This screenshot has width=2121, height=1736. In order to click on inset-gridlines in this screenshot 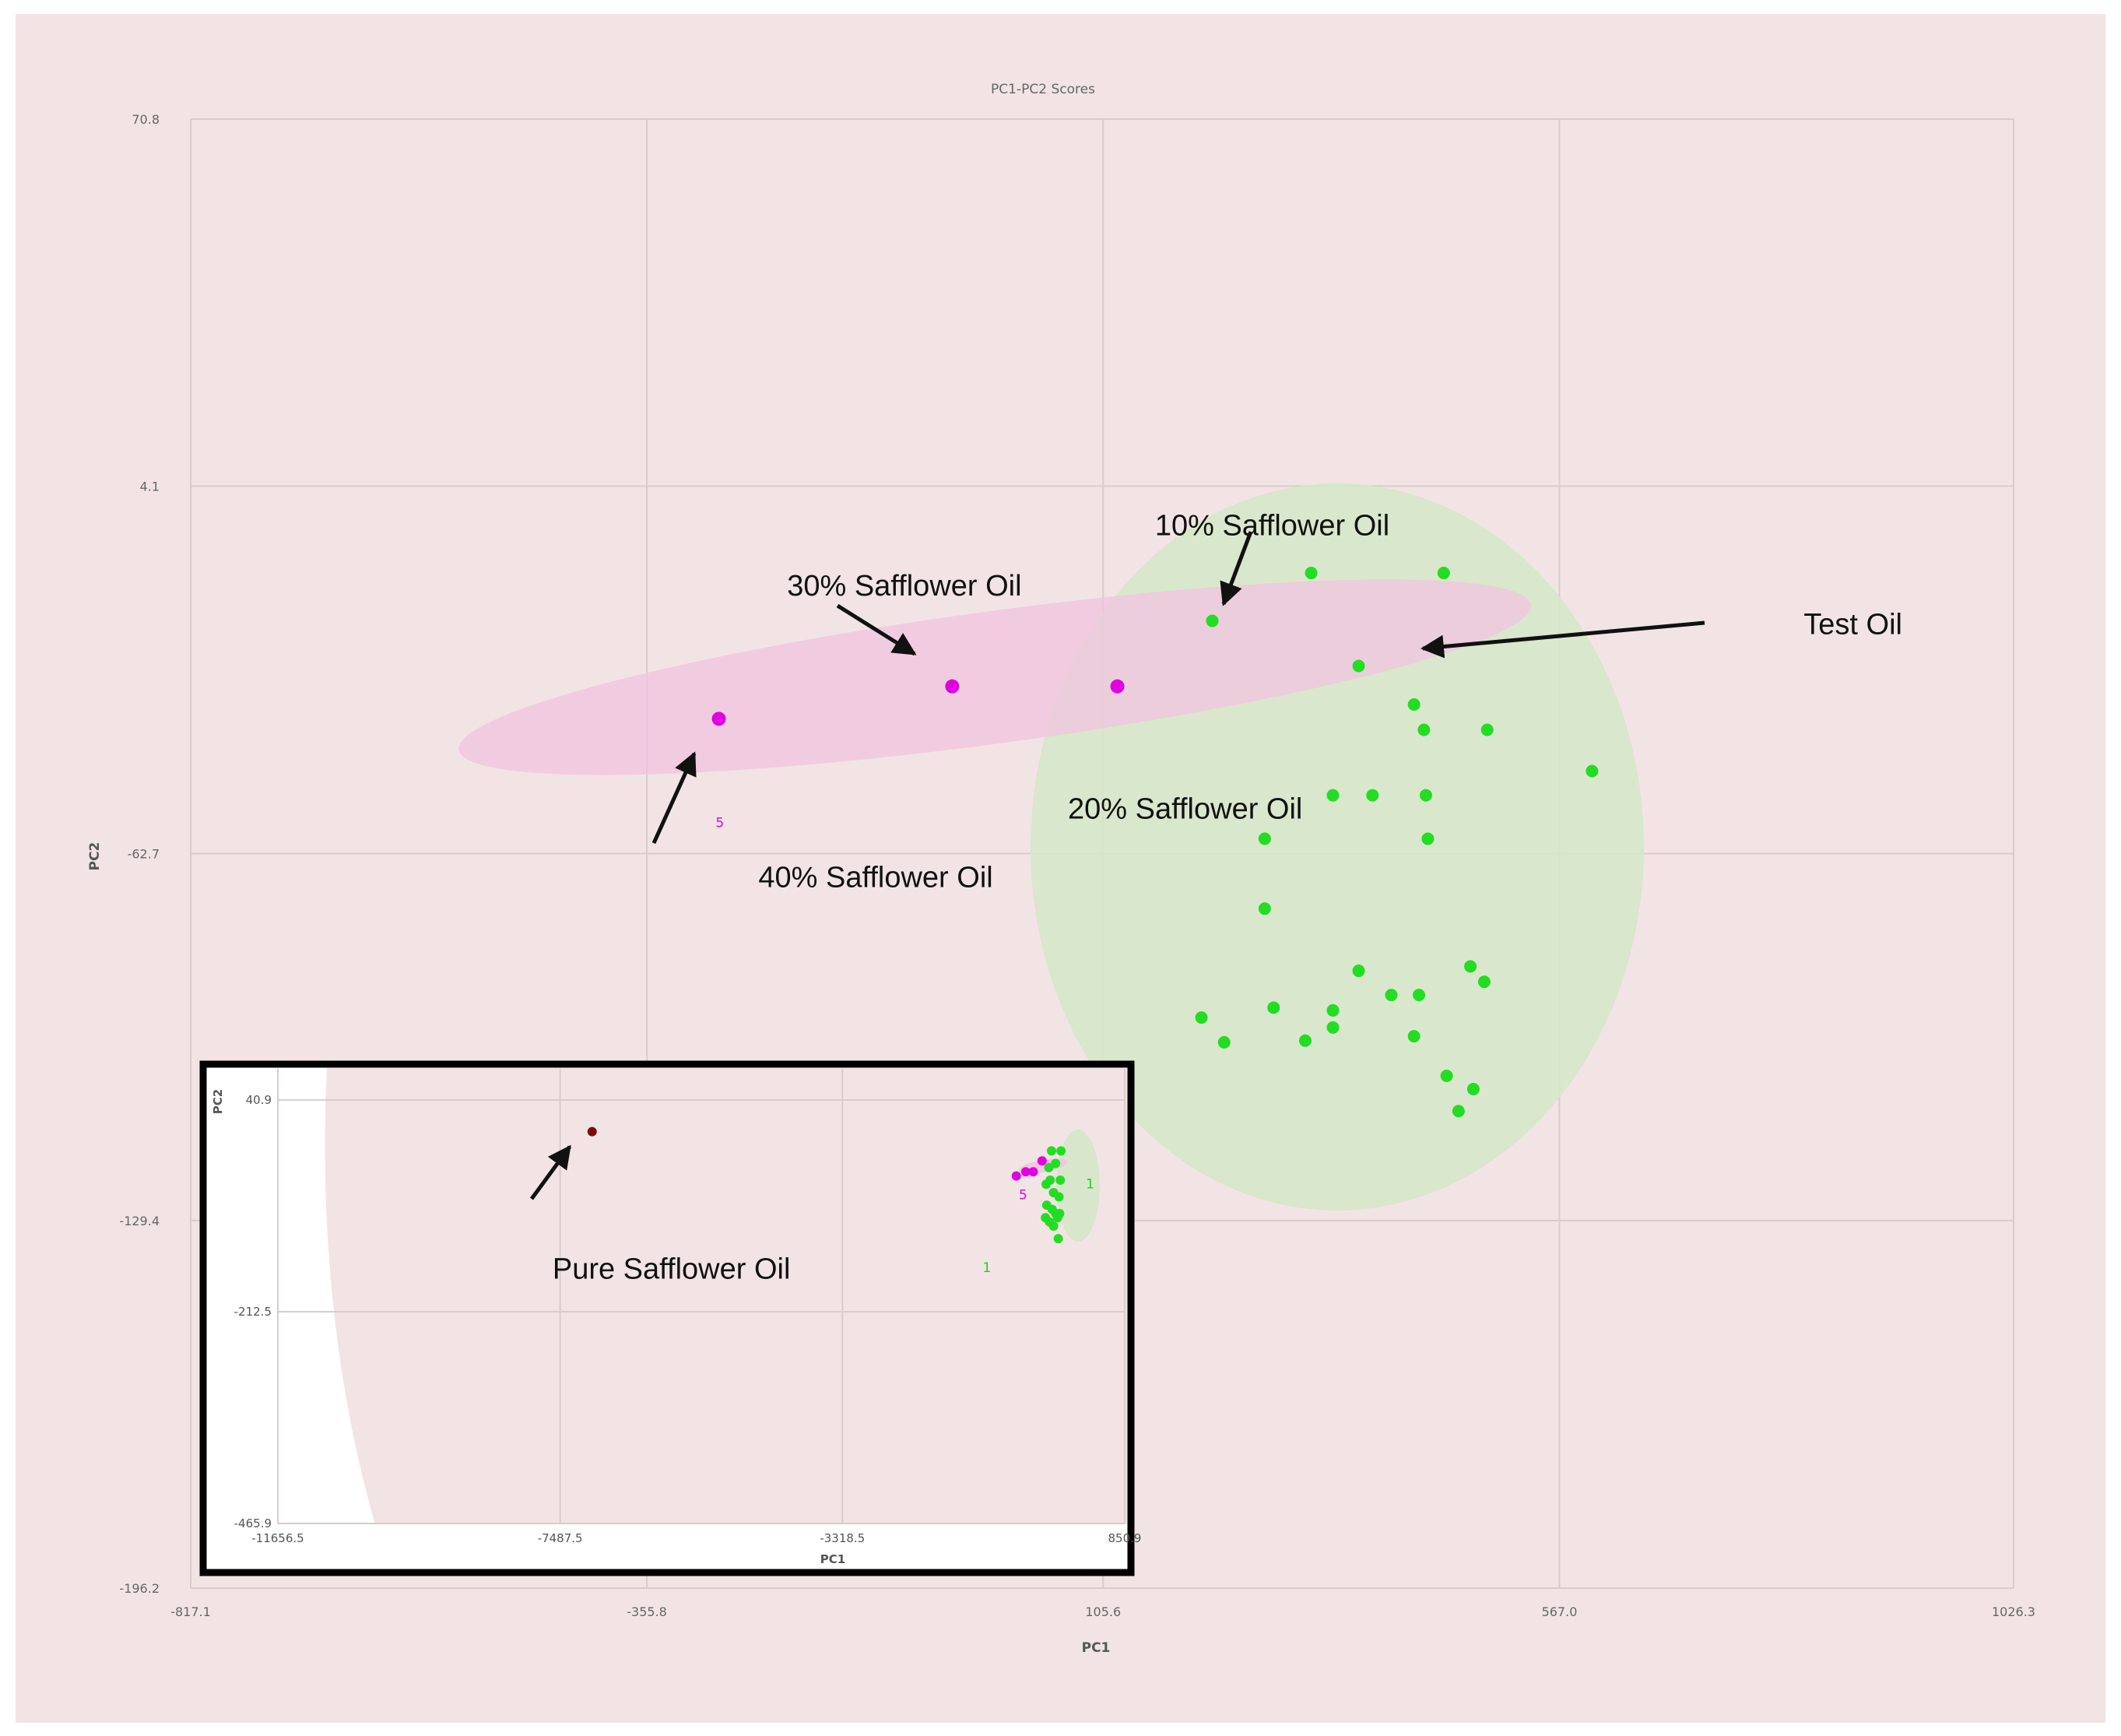, I will do `click(701, 1296)`.